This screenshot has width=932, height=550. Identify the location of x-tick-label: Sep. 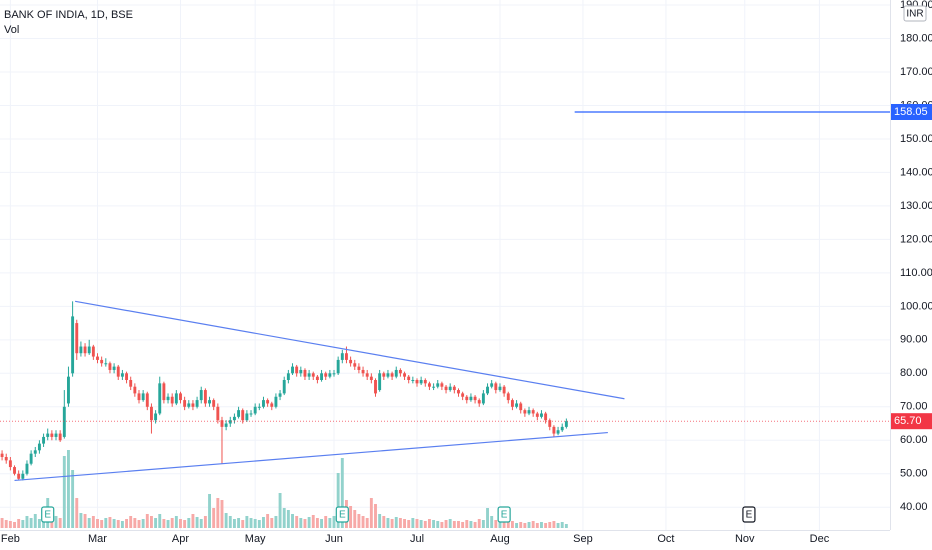
(583, 539).